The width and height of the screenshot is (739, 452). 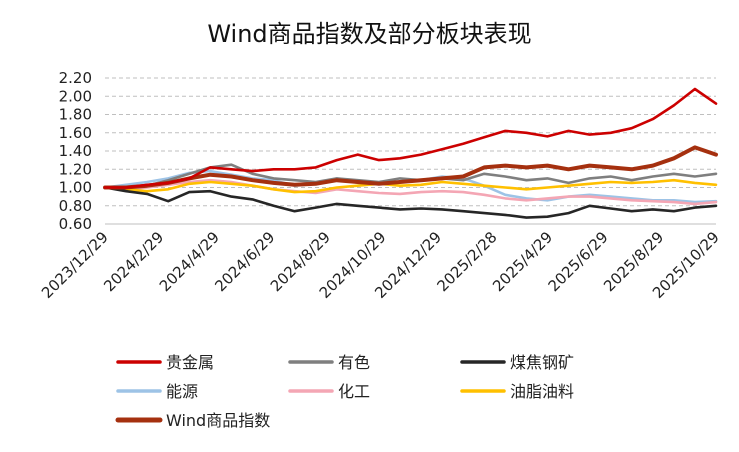 I want to click on legend-label: 贵金属, so click(x=190, y=362).